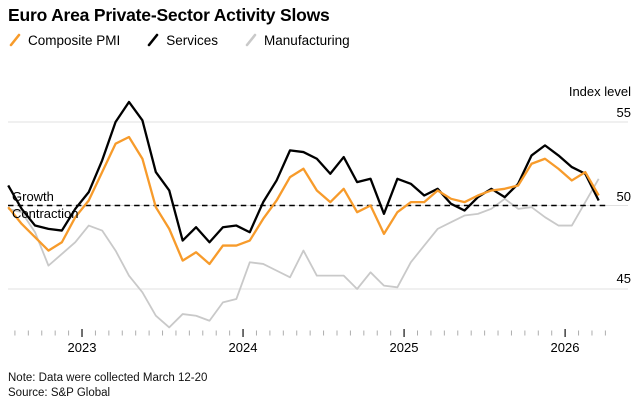 The width and height of the screenshot is (635, 408). Describe the element at coordinates (565, 347) in the screenshot. I see `year-label-2026: 2026` at that location.